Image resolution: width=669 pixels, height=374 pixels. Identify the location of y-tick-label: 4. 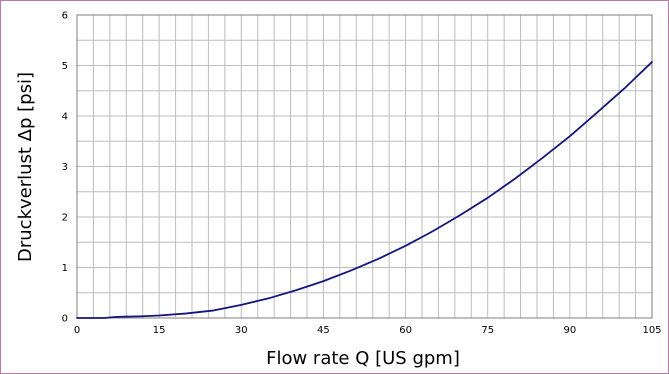
(65, 117).